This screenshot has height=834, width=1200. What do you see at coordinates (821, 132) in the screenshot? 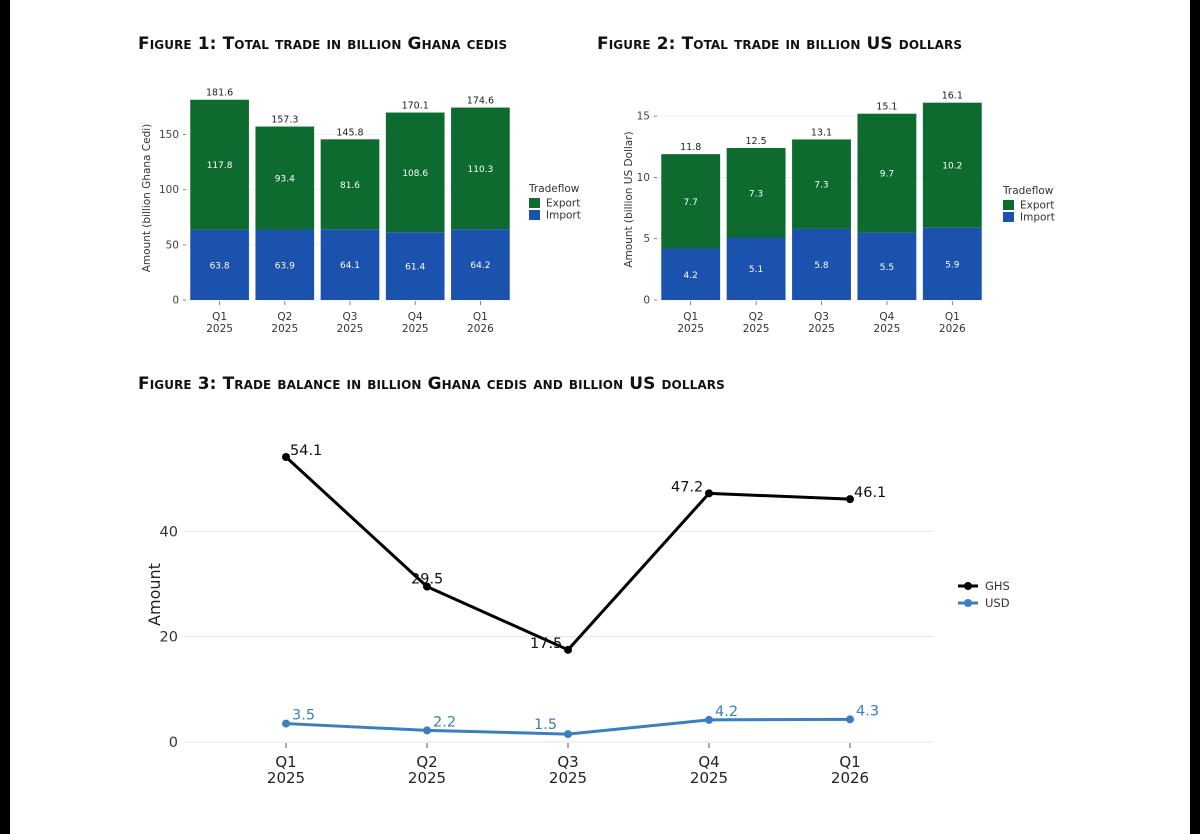
I see `total-value-label: 13.1` at bounding box center [821, 132].